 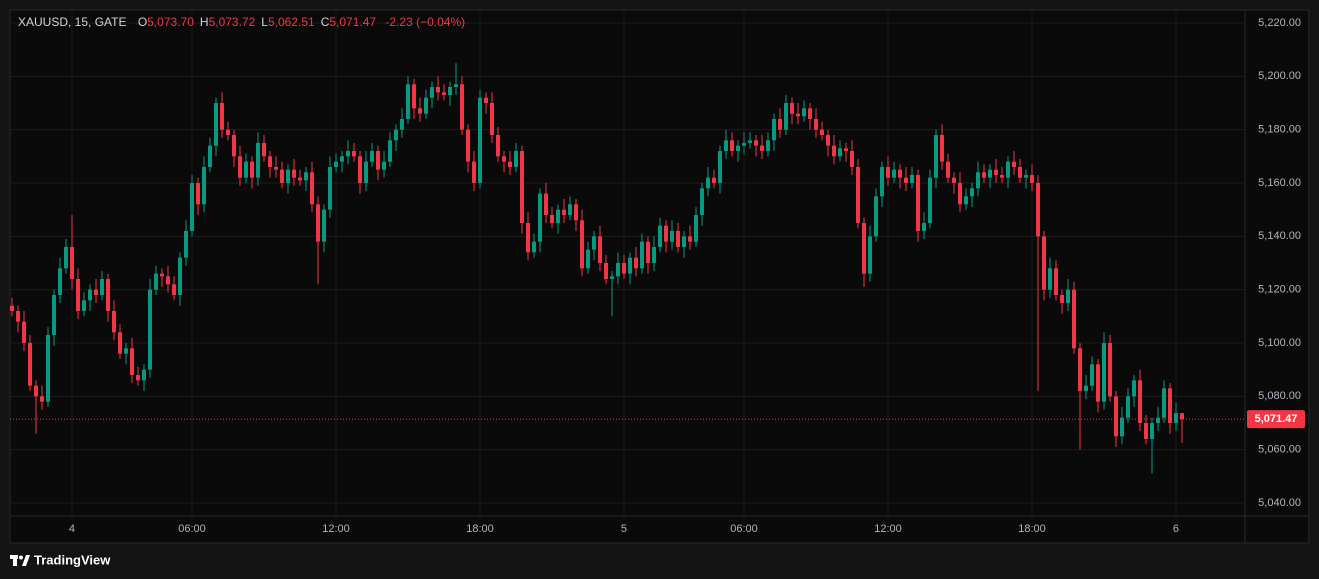 What do you see at coordinates (72, 559) in the screenshot?
I see `brand: TradingView` at bounding box center [72, 559].